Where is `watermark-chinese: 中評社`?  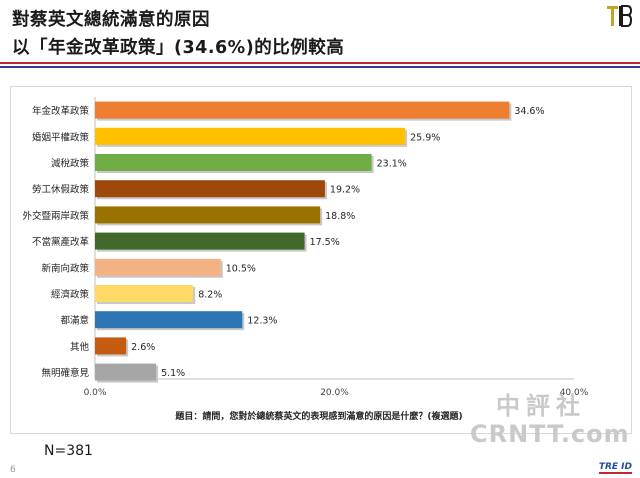 watermark-chinese: 中評社 is located at coordinates (541, 406).